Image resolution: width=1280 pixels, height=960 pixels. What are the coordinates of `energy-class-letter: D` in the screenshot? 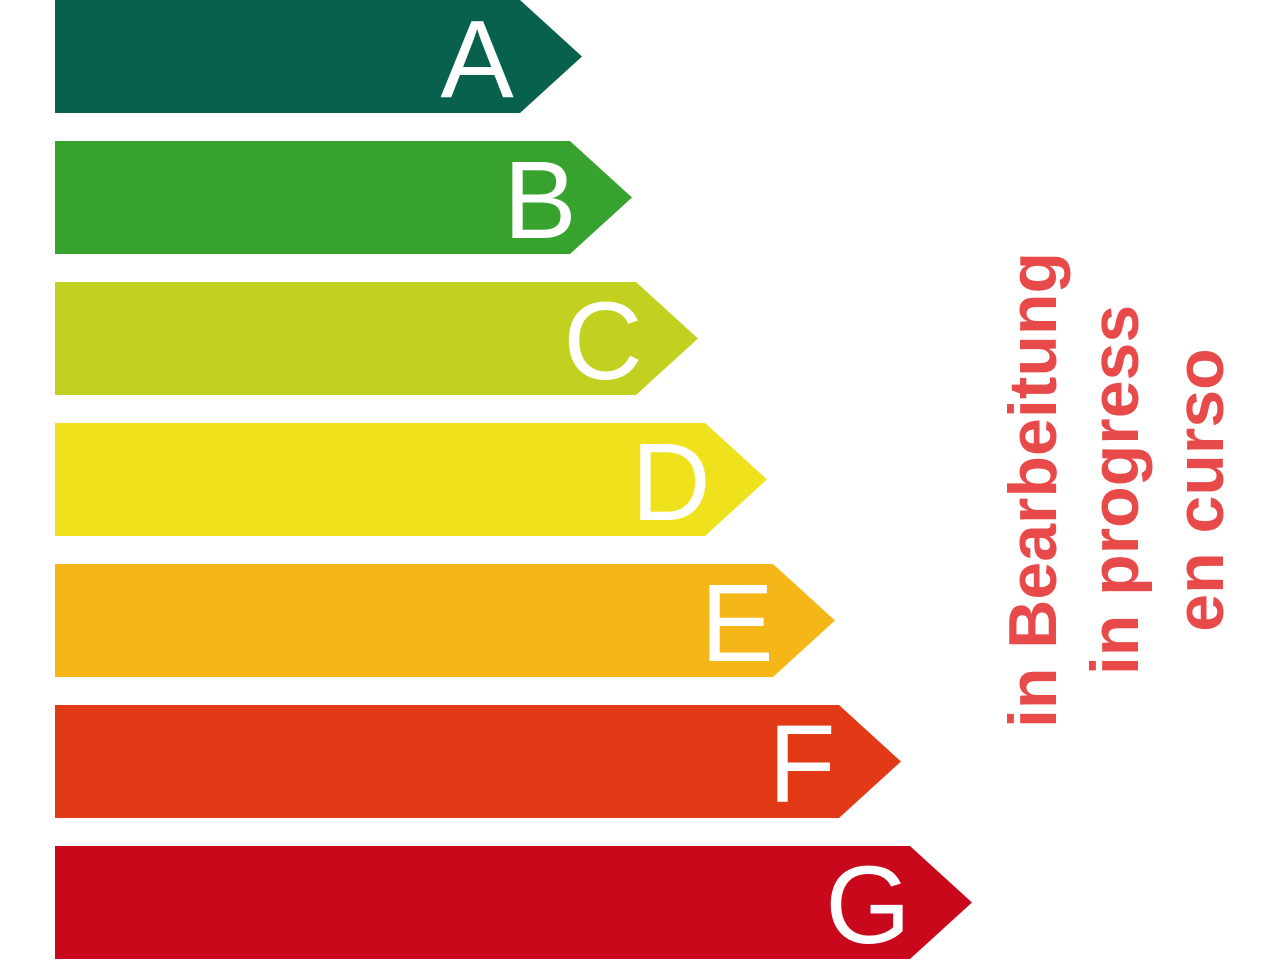 It's located at (670, 482).